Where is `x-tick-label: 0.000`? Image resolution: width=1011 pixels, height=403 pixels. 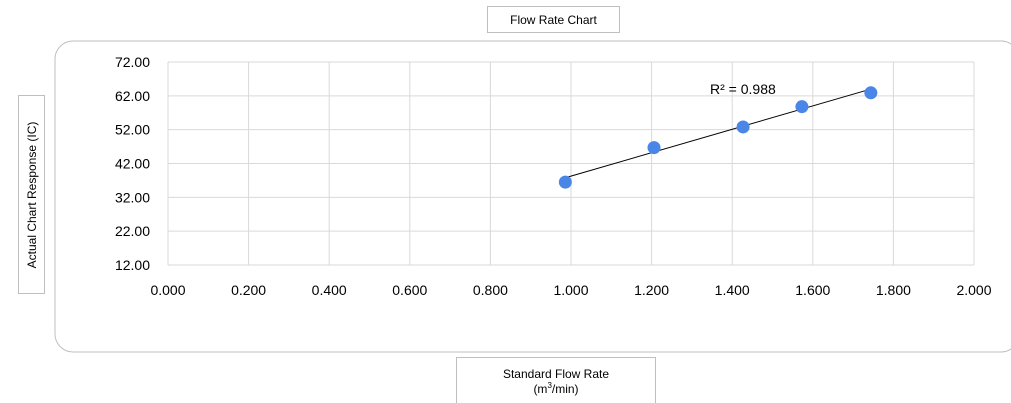
x-tick-label: 0.000 is located at coordinates (167, 290).